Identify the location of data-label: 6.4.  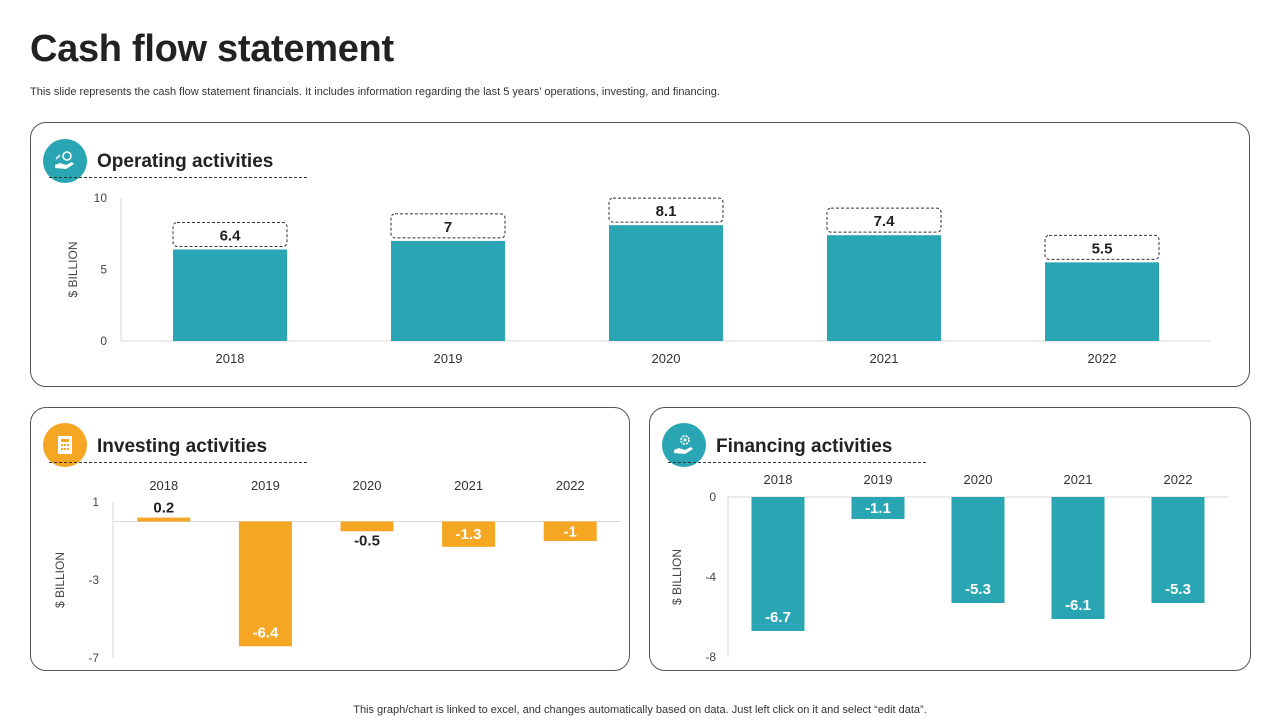
(231, 235).